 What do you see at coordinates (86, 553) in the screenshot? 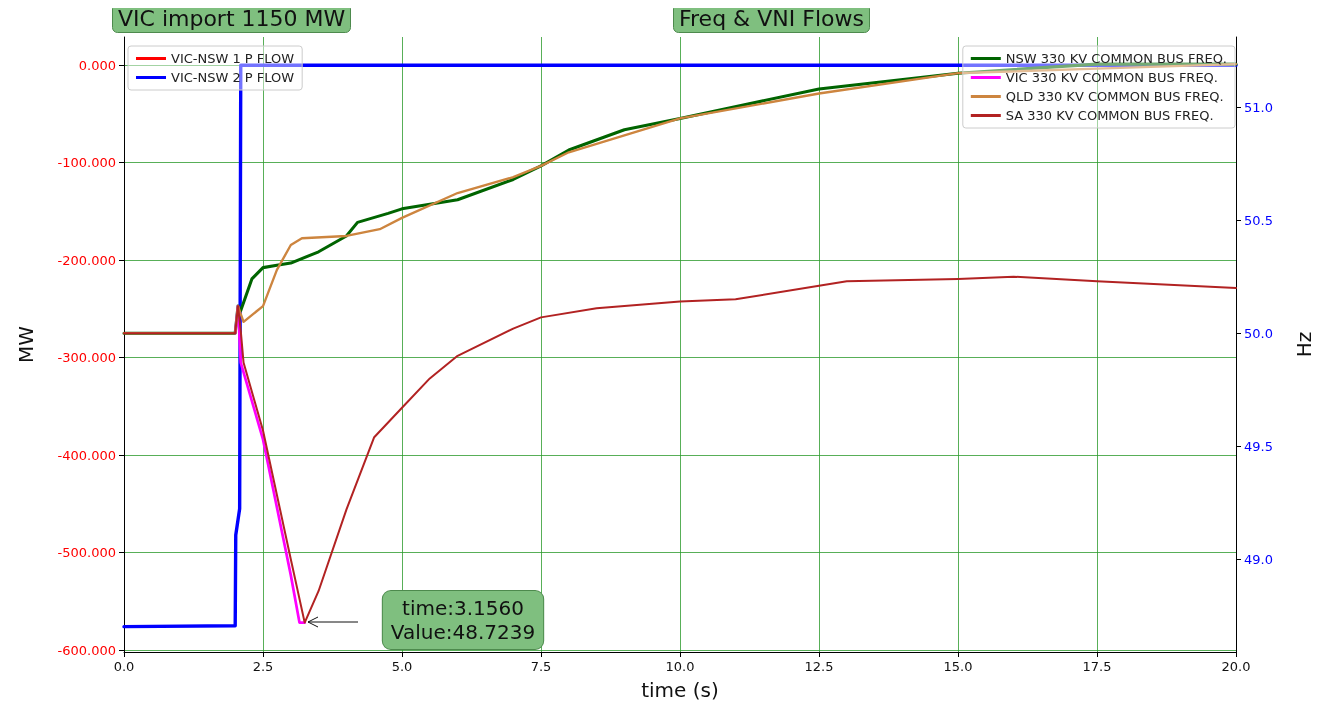
I see `y-tick-label: -500.000` at bounding box center [86, 553].